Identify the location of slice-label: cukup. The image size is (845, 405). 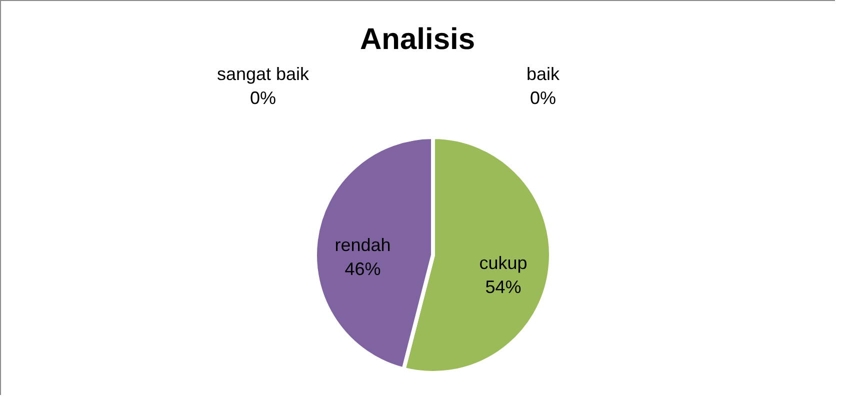
(503, 262).